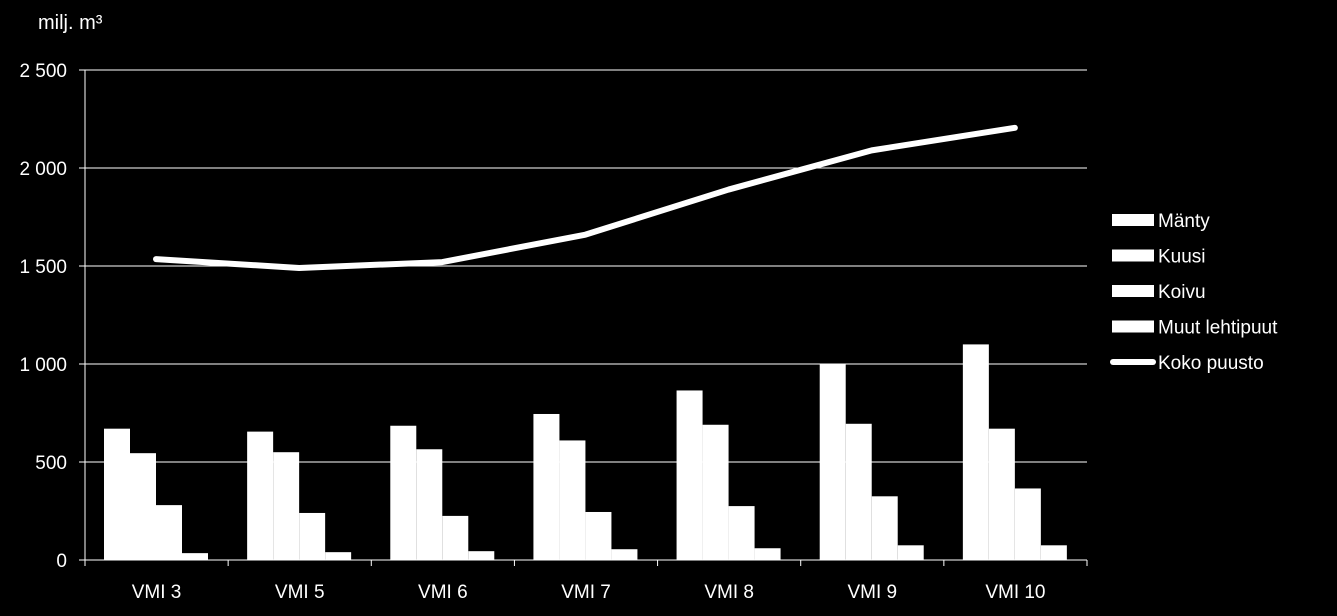  What do you see at coordinates (443, 592) in the screenshot?
I see `x-tick-label-2: VMI 6` at bounding box center [443, 592].